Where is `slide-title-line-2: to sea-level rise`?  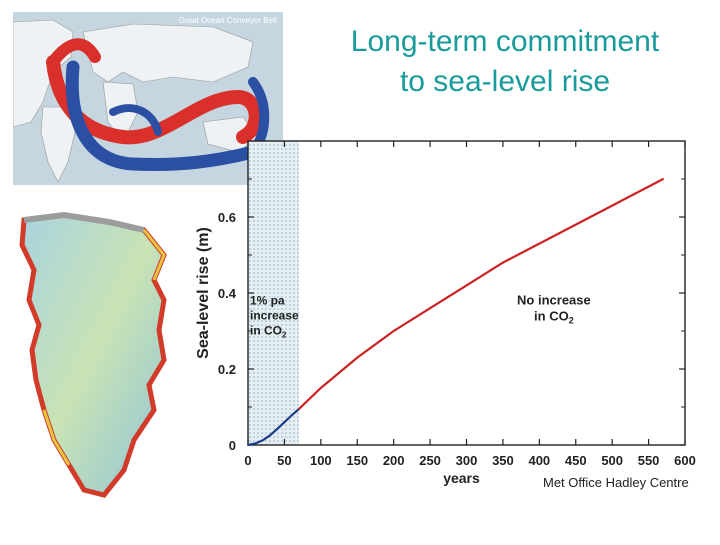
slide-title-line-2: to sea-level rise is located at coordinates (505, 81).